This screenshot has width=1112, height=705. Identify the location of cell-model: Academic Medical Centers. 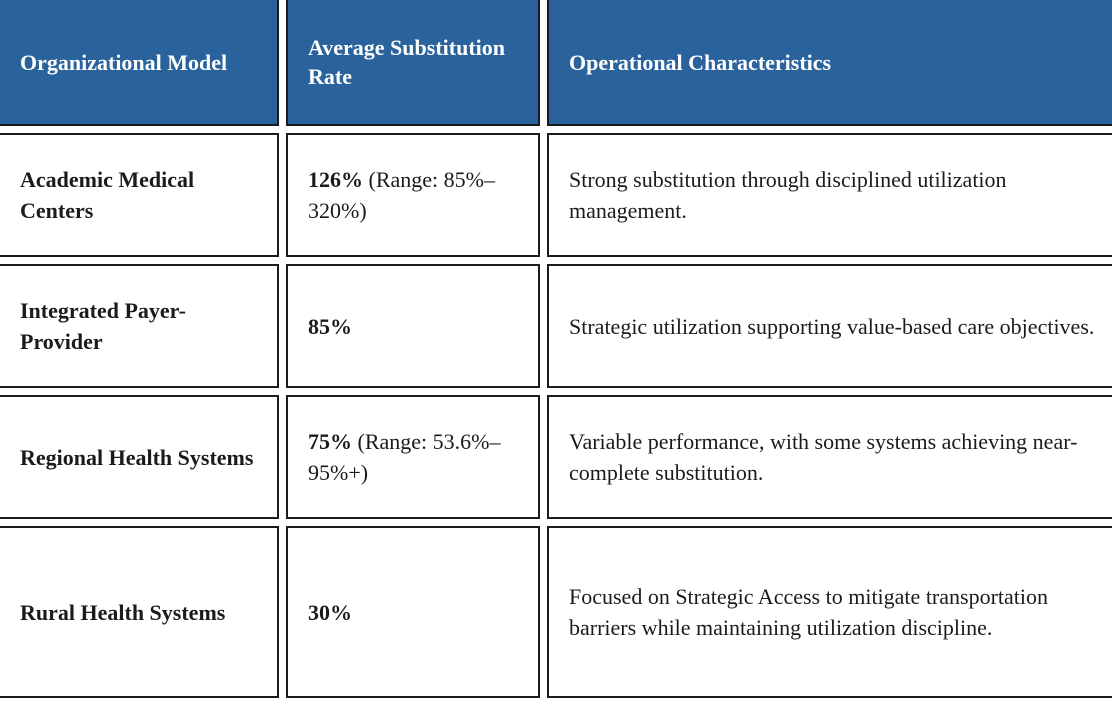
(139, 195).